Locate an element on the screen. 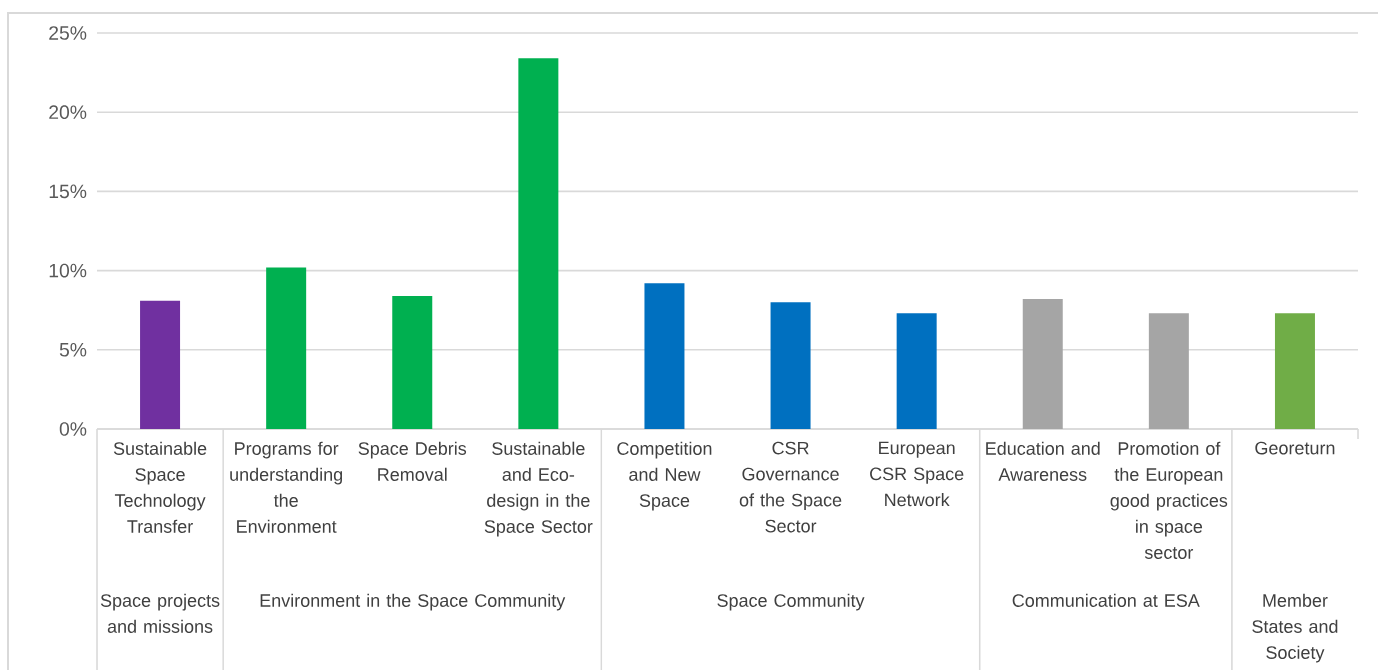 The width and height of the screenshot is (1378, 670). x-tick-label: Programs for understanding the Environment is located at coordinates (286, 487).